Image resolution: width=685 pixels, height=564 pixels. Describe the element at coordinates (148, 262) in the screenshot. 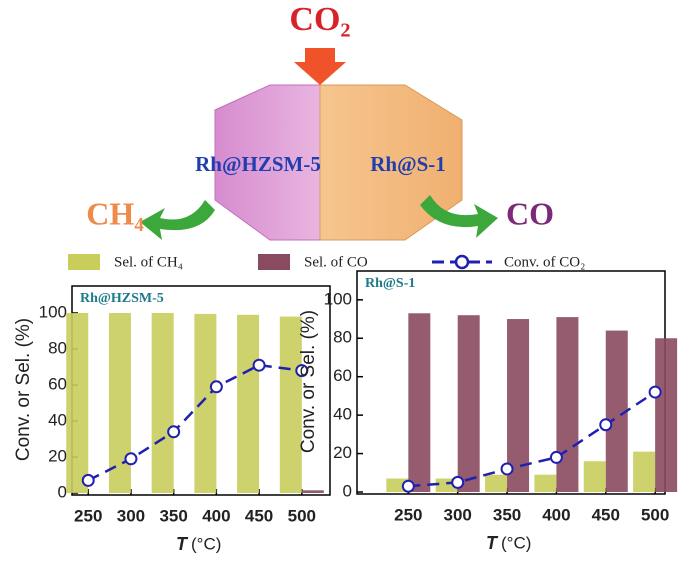

I see `legend-label: Sel. of CH₄` at that location.